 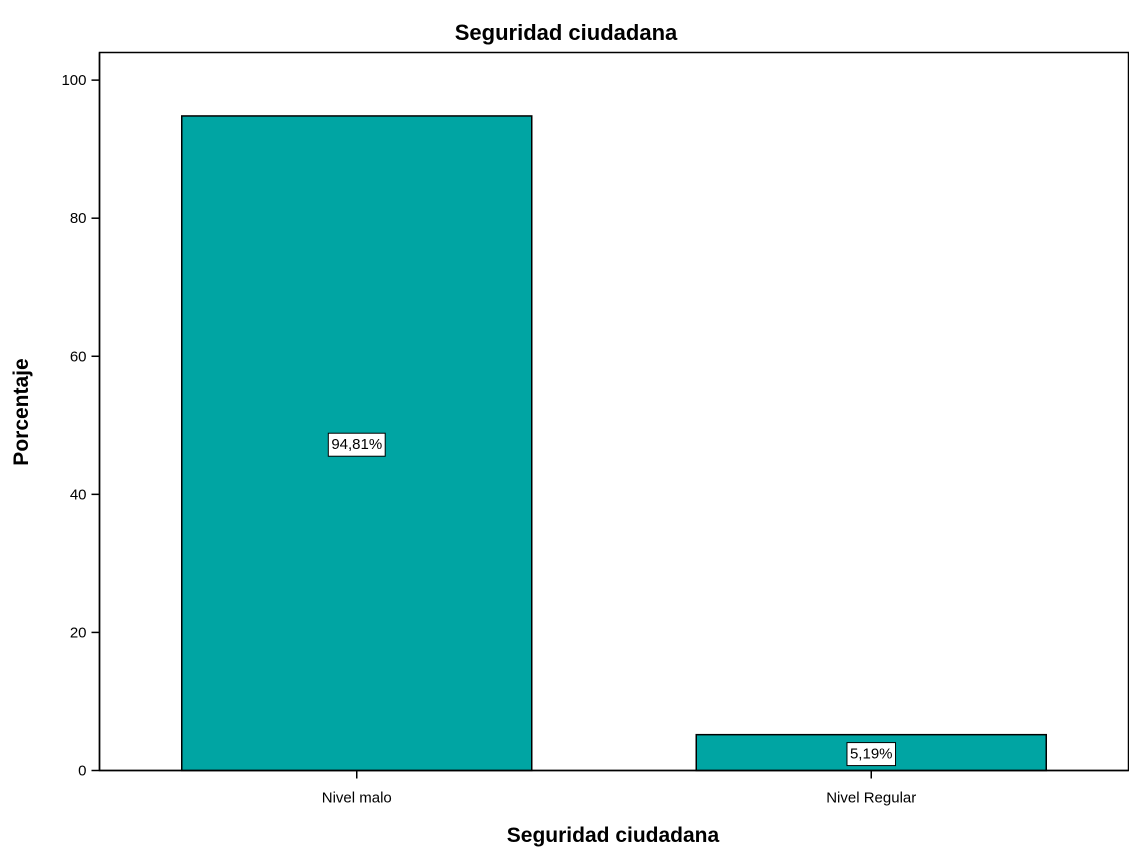 What do you see at coordinates (871, 798) in the screenshot?
I see `x-tick-label: Nivel Regular` at bounding box center [871, 798].